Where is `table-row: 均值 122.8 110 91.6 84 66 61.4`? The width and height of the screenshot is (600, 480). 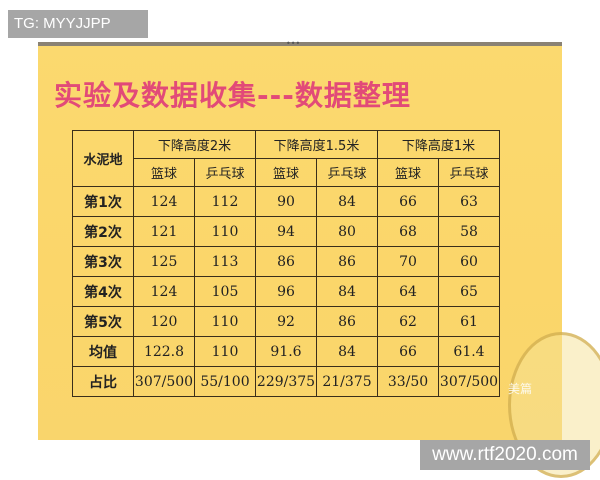 table-row: 均值 122.8 110 91.6 84 66 61.4 is located at coordinates (286, 351).